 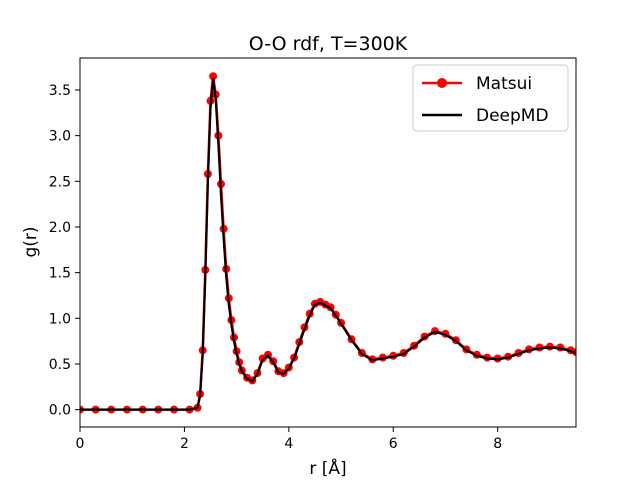 I want to click on y-tick-label: 1.5, so click(x=60, y=274).